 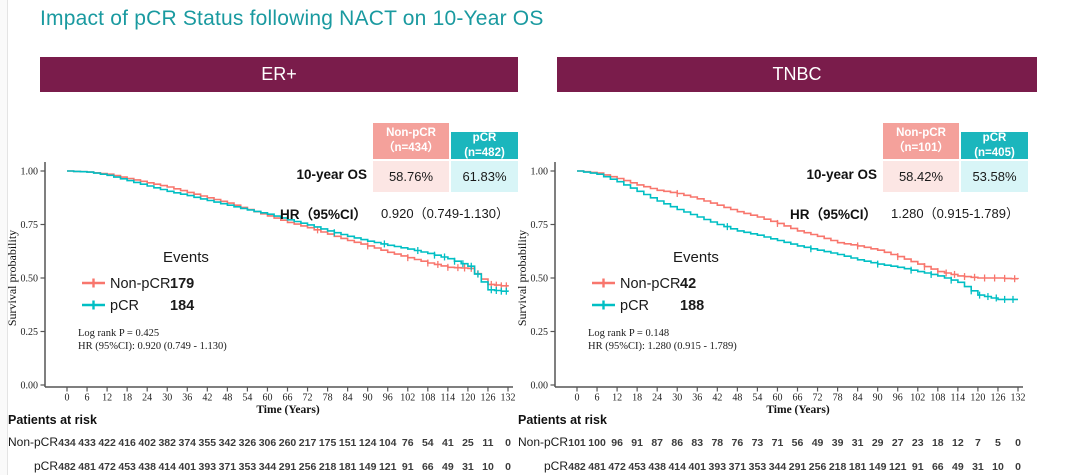 What do you see at coordinates (522, 278) in the screenshot?
I see `y-axis-label: Survival probability` at bounding box center [522, 278].